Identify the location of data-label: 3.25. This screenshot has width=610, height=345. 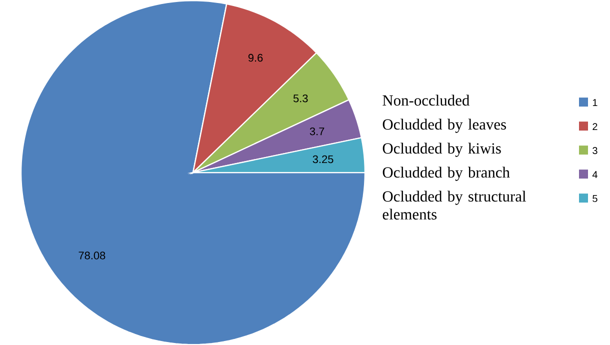
(323, 159).